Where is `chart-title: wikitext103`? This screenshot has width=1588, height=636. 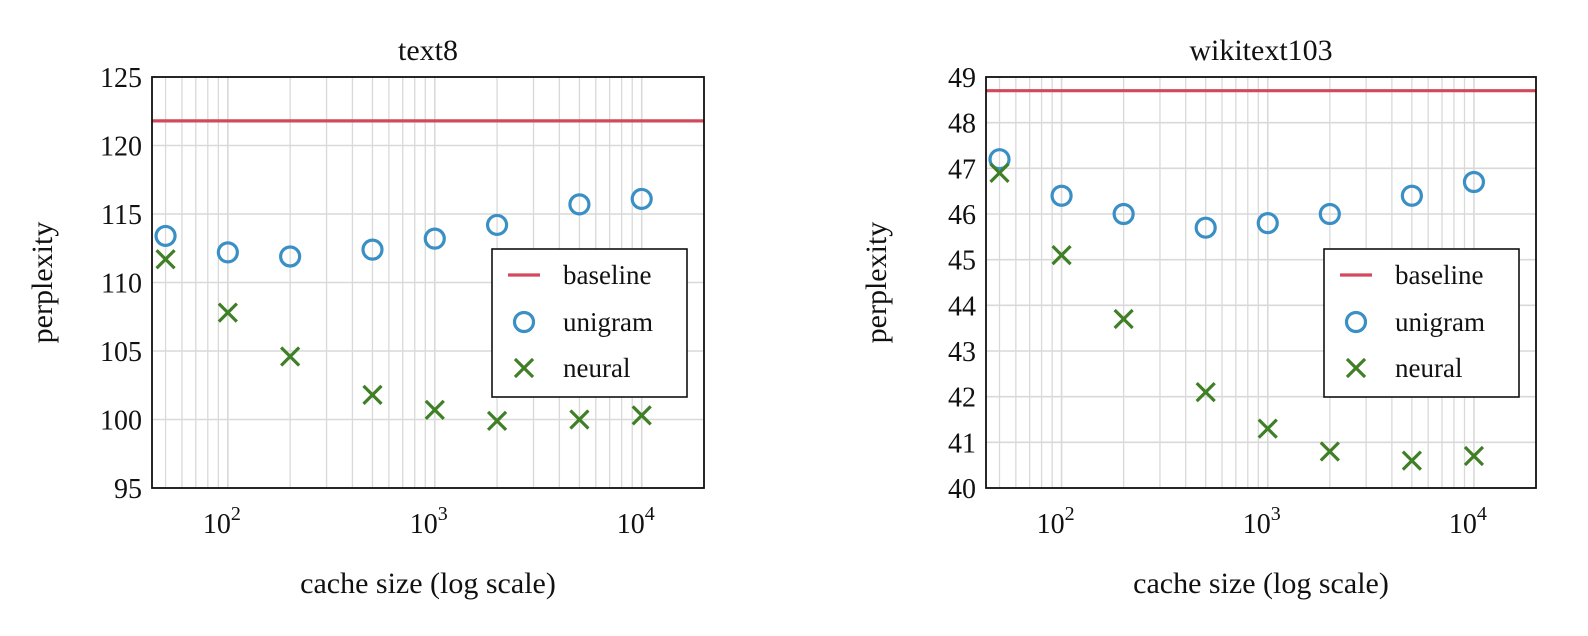
chart-title: wikitext103 is located at coordinates (1260, 50).